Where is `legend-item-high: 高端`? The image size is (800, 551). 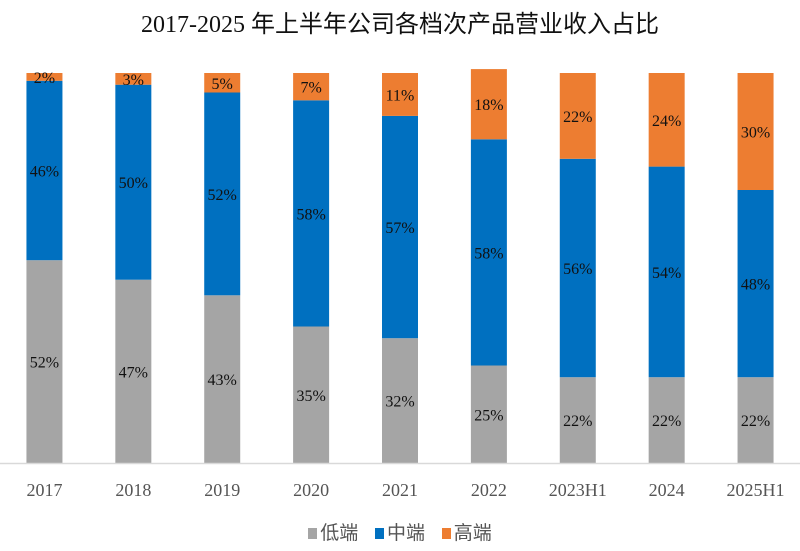 legend-item-high: 高端 is located at coordinates (466, 531).